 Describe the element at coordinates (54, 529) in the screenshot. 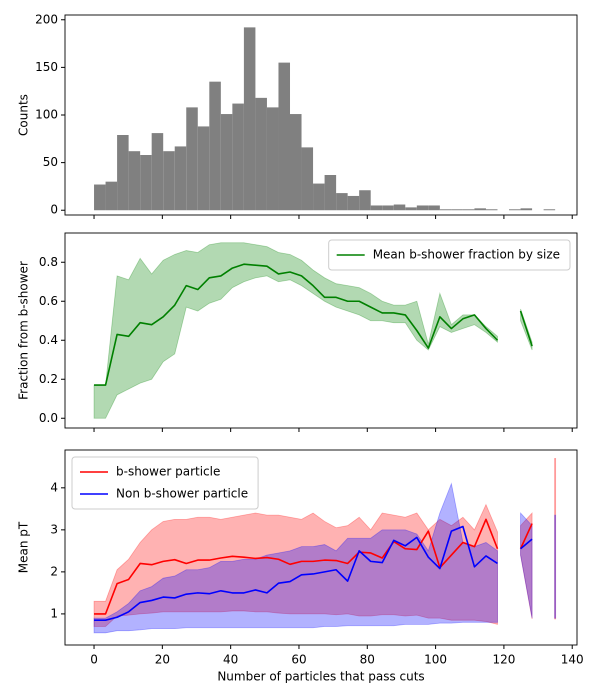

I see `y-tick-label: 3` at that location.